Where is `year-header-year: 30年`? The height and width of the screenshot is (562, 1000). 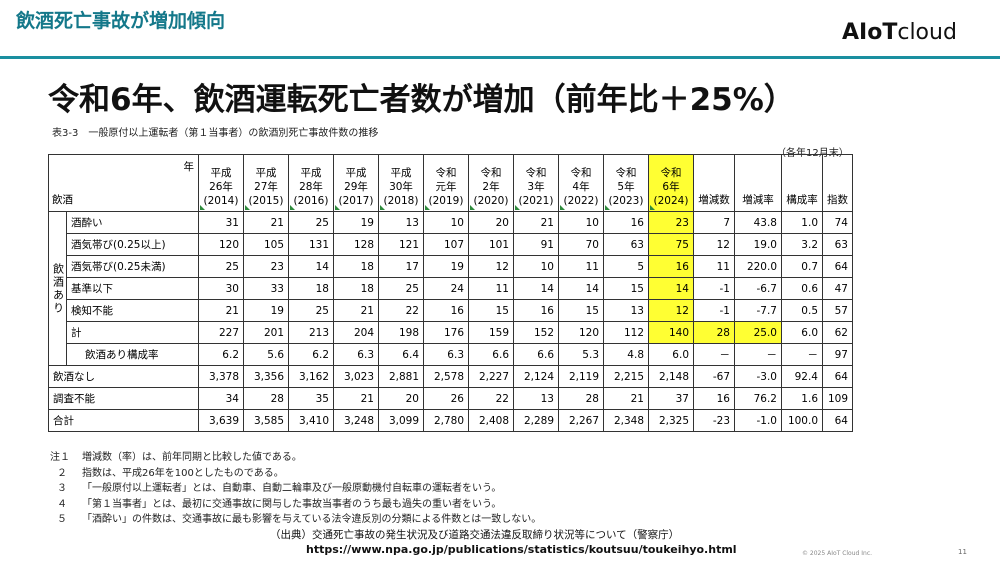
year-header-year: 30年 is located at coordinates (401, 187).